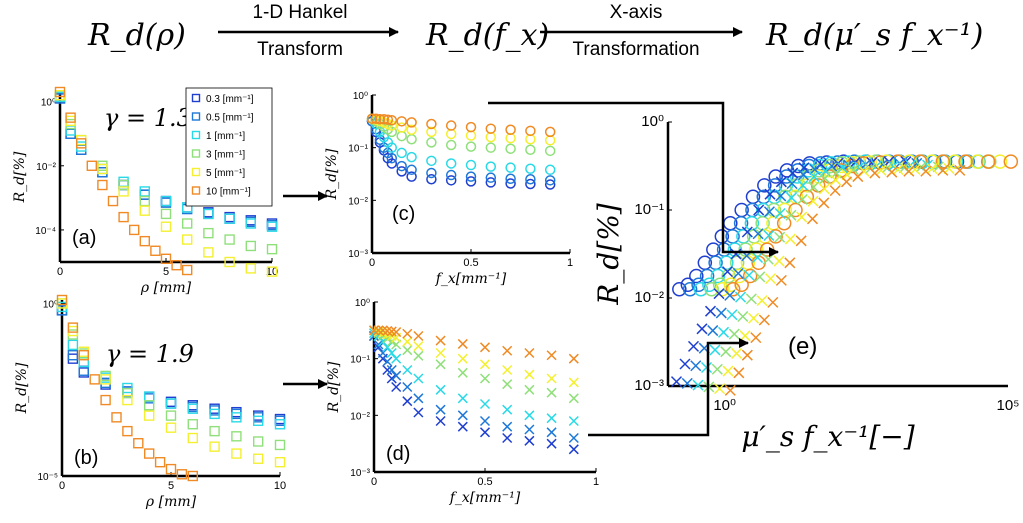 This screenshot has width=1023, height=523. Describe the element at coordinates (228, 192) in the screenshot. I see `legend-label: 10 [mm⁻¹]` at that location.